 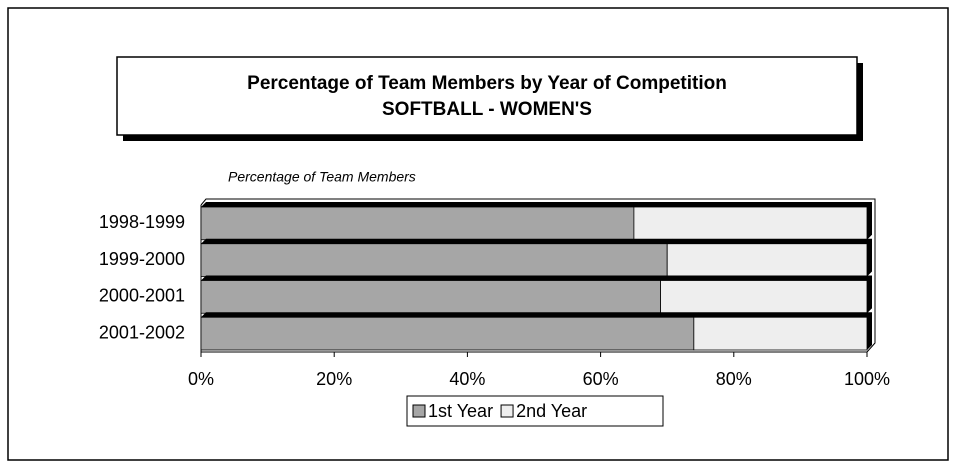 What do you see at coordinates (487, 109) in the screenshot?
I see `chart-subtitle: SOFTBALL - WOMEN'S` at bounding box center [487, 109].